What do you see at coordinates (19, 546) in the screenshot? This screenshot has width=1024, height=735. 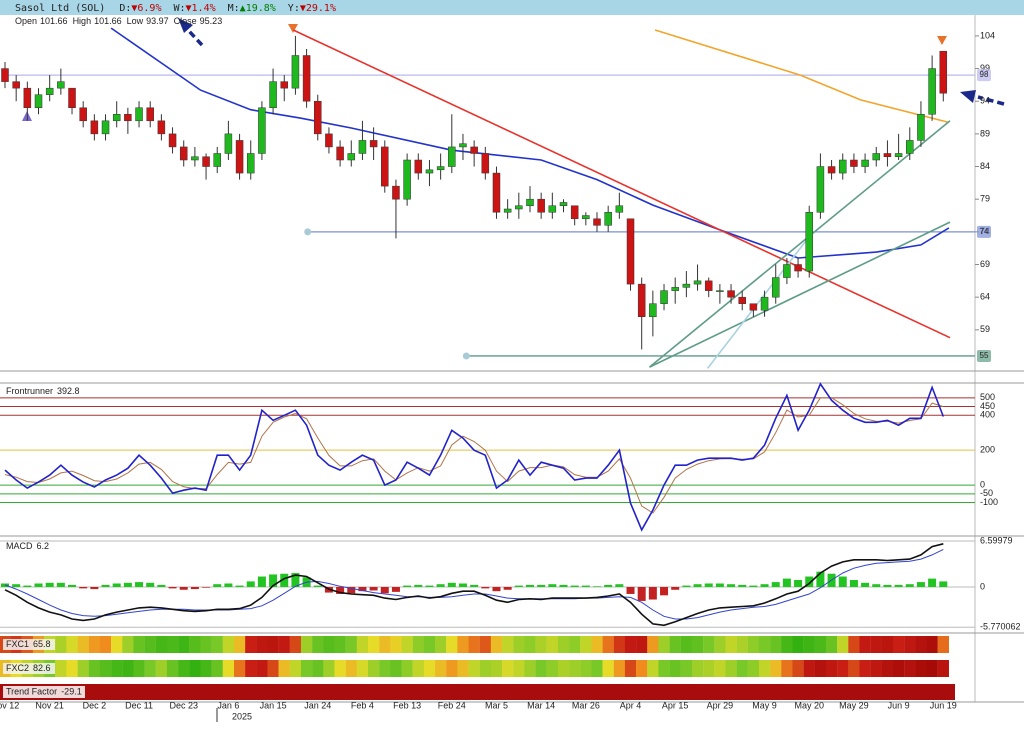 I see `panel-name: MACD` at bounding box center [19, 546].